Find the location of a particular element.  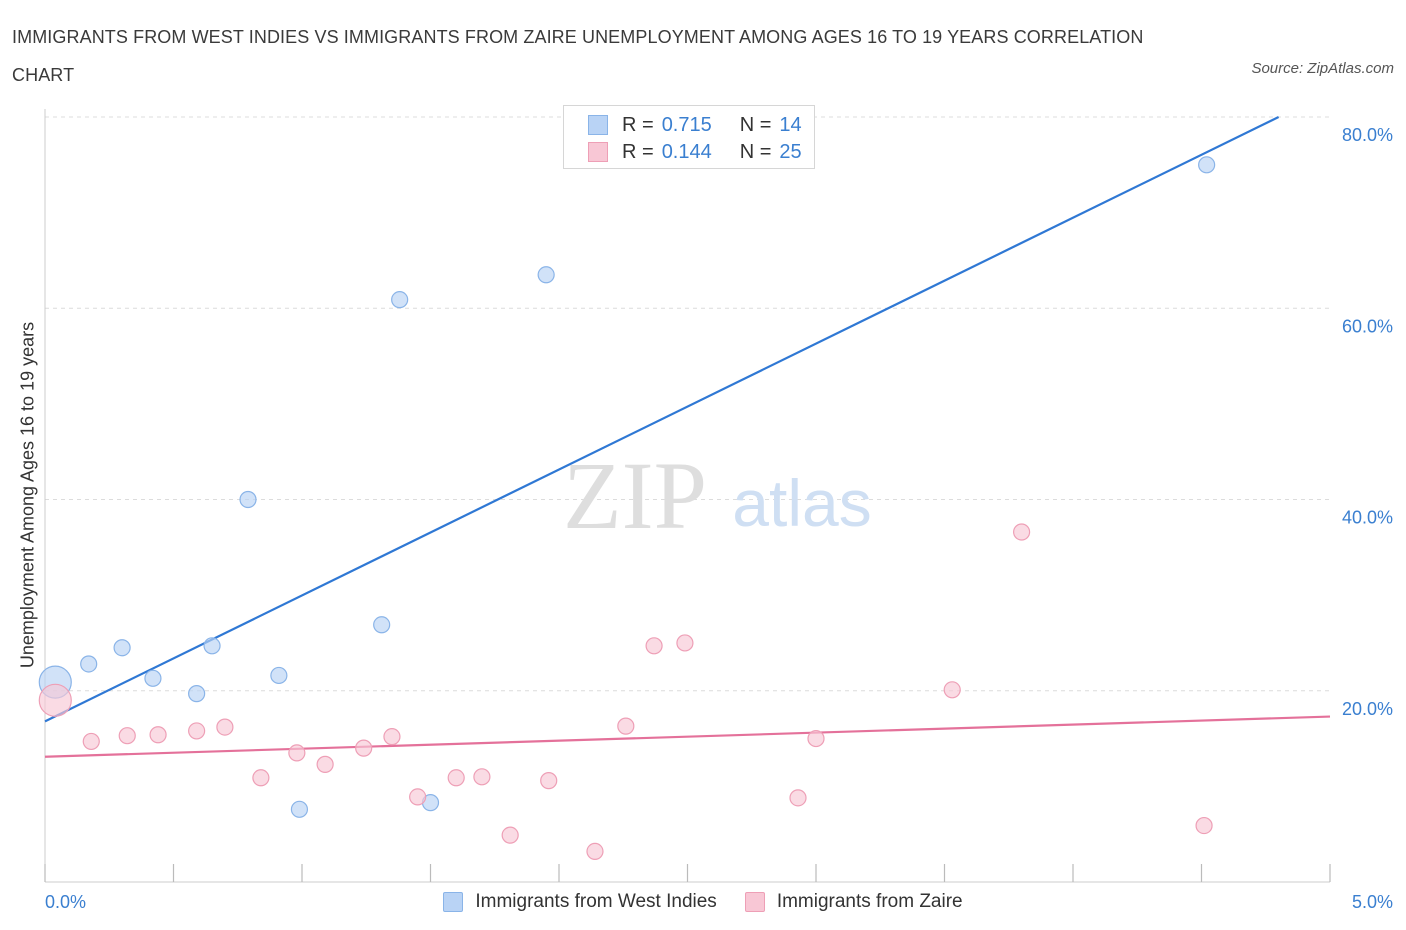

zaire-swatch is located at coordinates (598, 152).